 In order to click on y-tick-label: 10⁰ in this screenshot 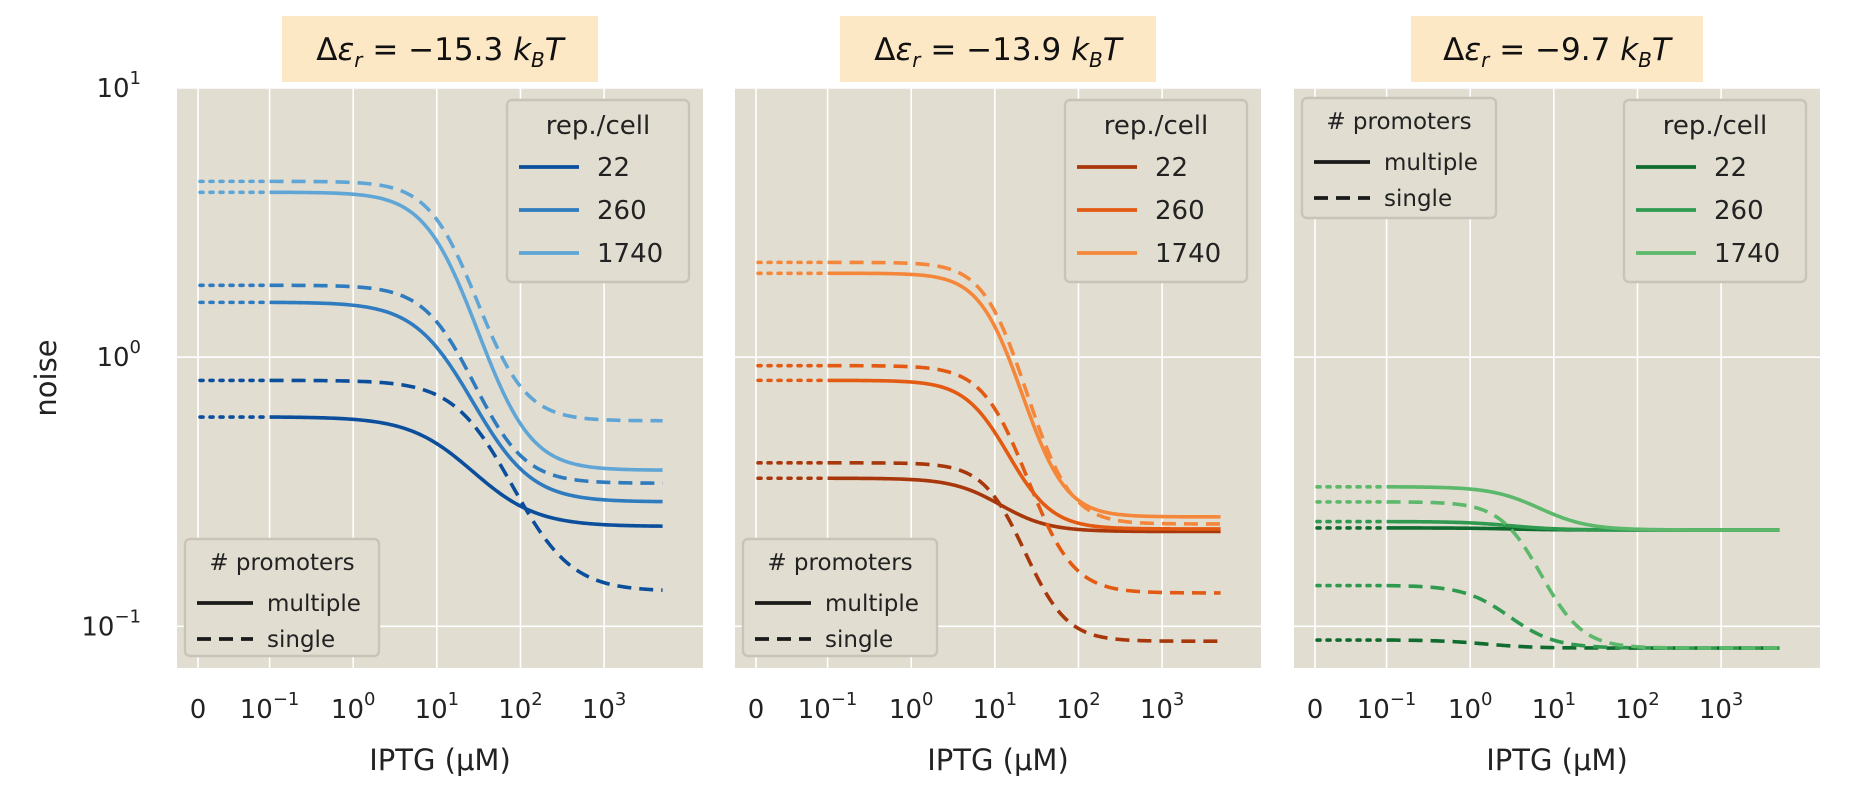, I will do `click(118, 355)`.